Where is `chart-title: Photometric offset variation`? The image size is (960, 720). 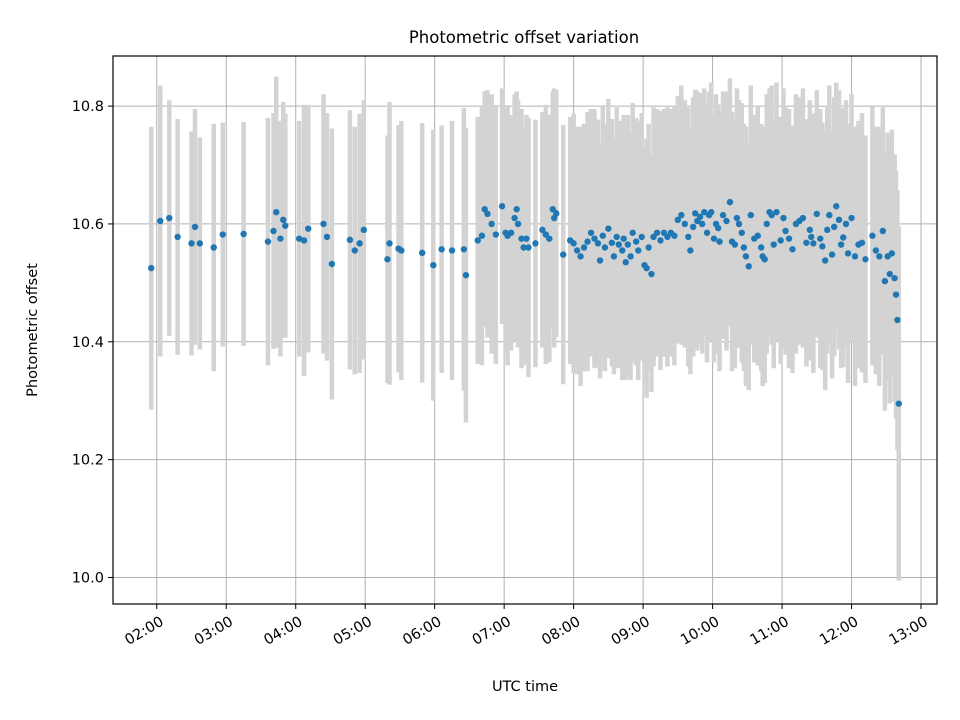 chart-title: Photometric offset variation is located at coordinates (524, 37).